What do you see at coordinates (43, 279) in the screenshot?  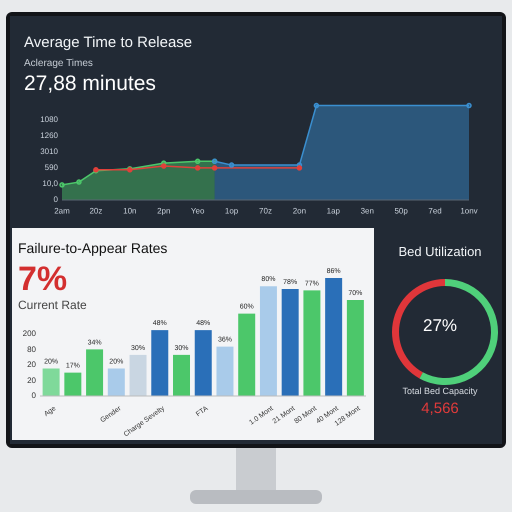 I see `annotation: 7%` at bounding box center [43, 279].